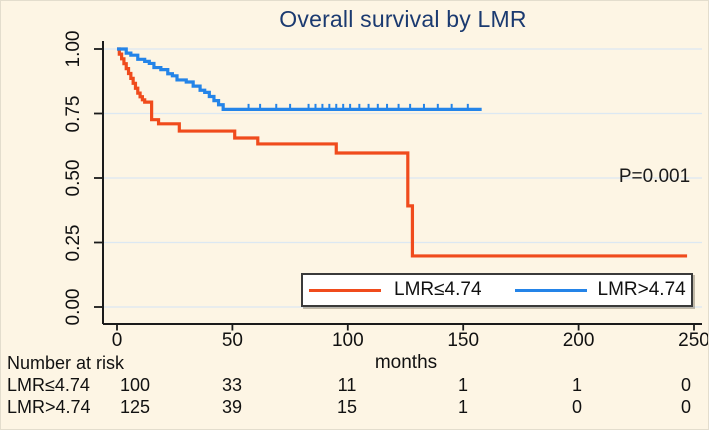 This screenshot has width=709, height=430. Describe the element at coordinates (48, 385) in the screenshot. I see `risk-row-label-lmr-low: LMR≤4.74` at that location.